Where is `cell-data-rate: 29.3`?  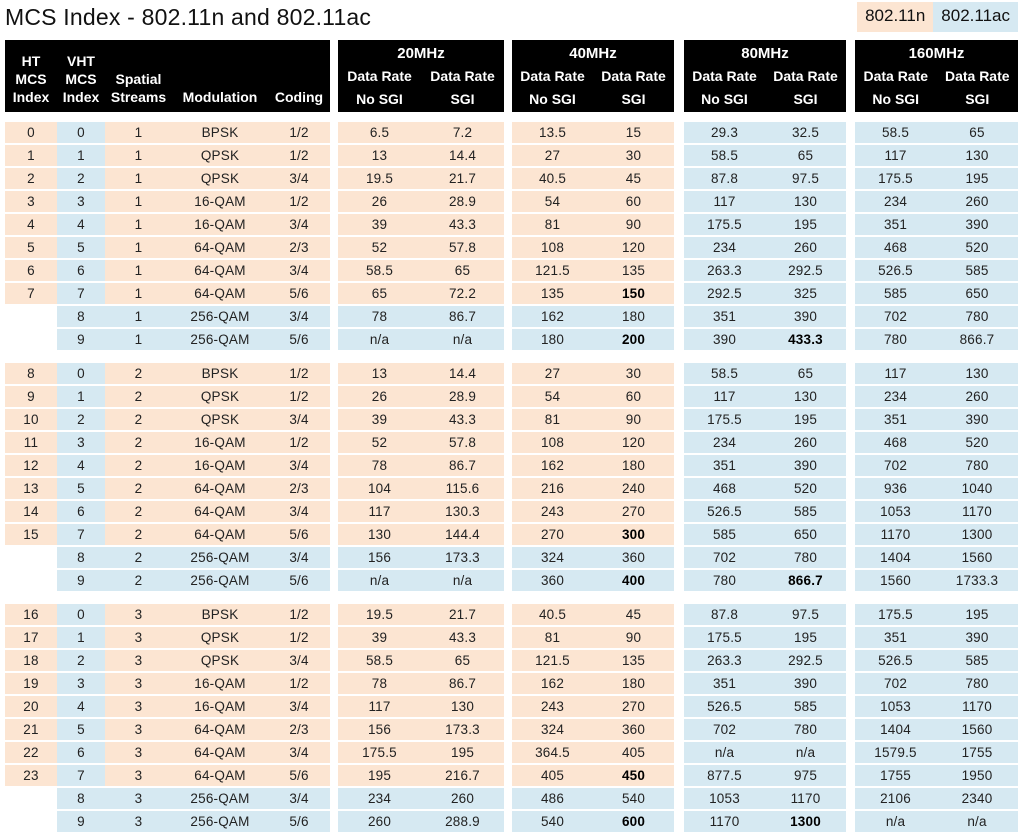
cell-data-rate: 29.3 is located at coordinates (724, 132).